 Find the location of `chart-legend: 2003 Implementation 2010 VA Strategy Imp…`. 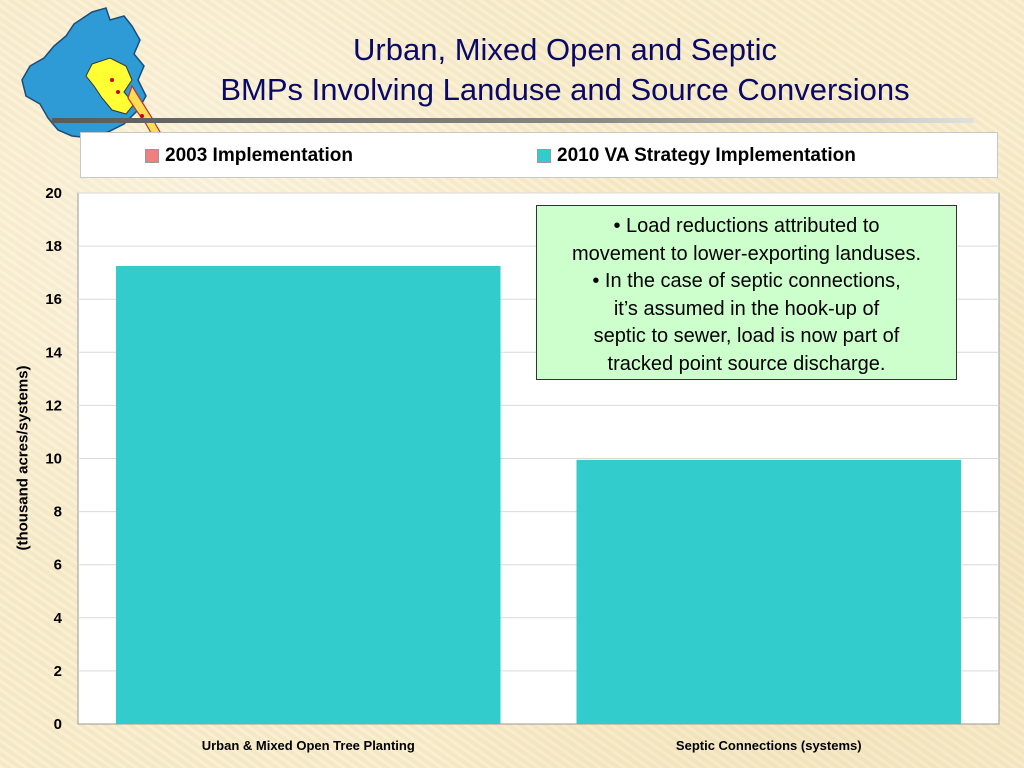

chart-legend: 2003 Implementation 2010 VA Strategy Imp… is located at coordinates (539, 155).